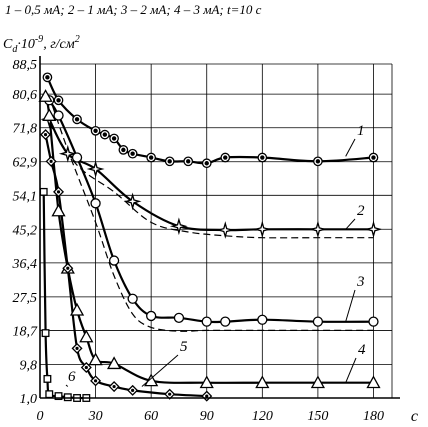 This screenshot has height=427, width=428. I want to click on y-axis-label-unit: , г/см, so click(59, 44).